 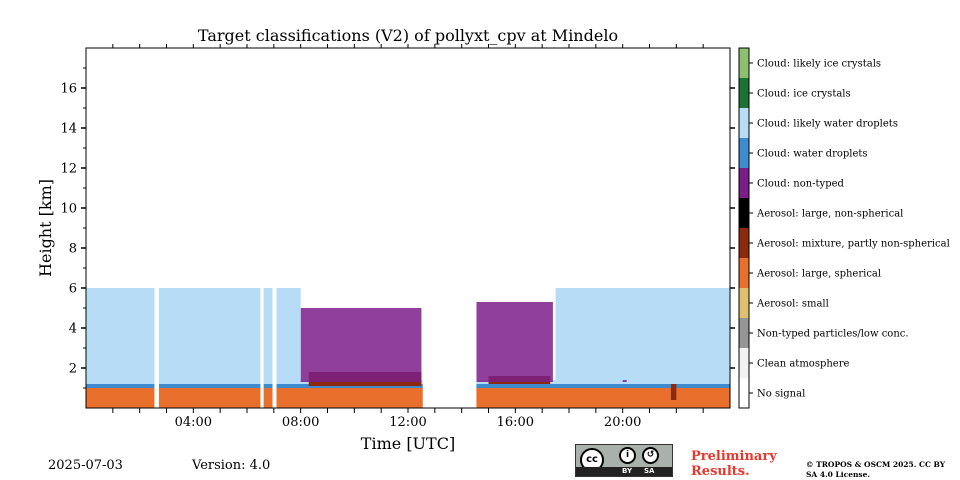 What do you see at coordinates (68, 169) in the screenshot?
I see `y-tick-label: 12` at bounding box center [68, 169].